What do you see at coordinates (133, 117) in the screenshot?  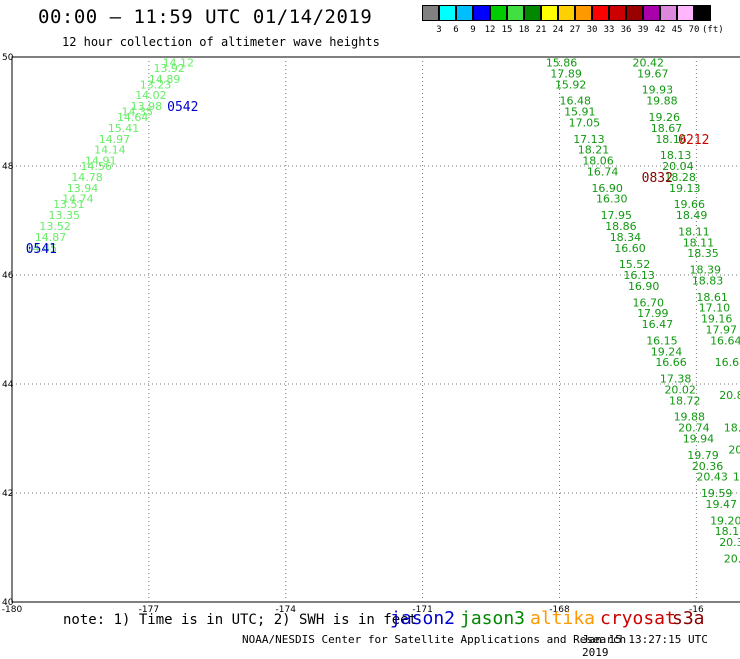 I see `swh-value: 14.64` at bounding box center [133, 117].